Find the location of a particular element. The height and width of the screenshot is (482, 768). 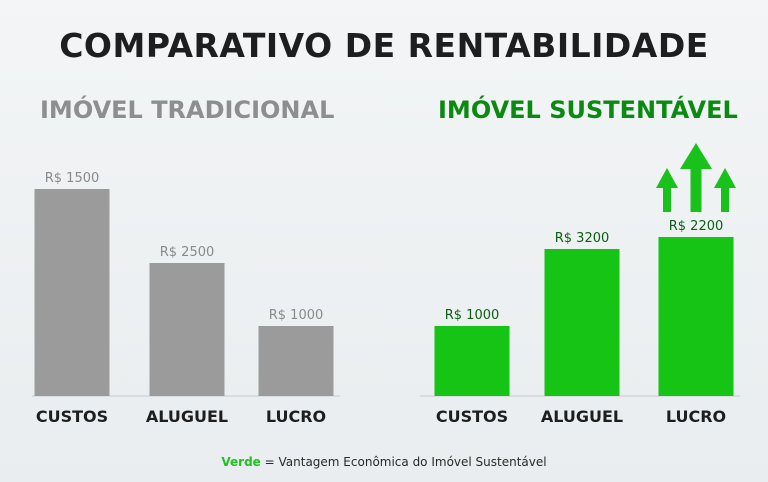

sustainable-bar-lucro is located at coordinates (696, 316).